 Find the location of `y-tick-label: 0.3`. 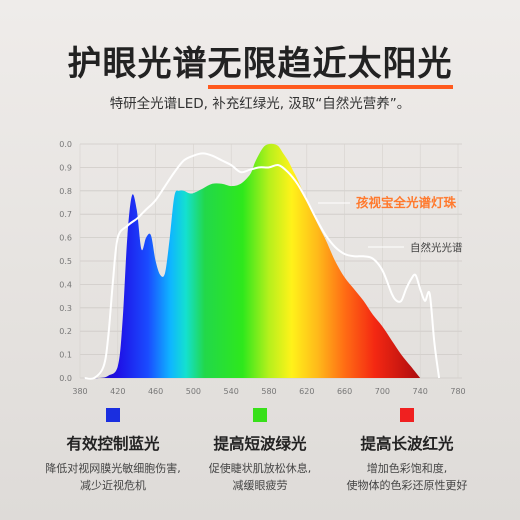

y-tick-label: 0.3 is located at coordinates (65, 308).